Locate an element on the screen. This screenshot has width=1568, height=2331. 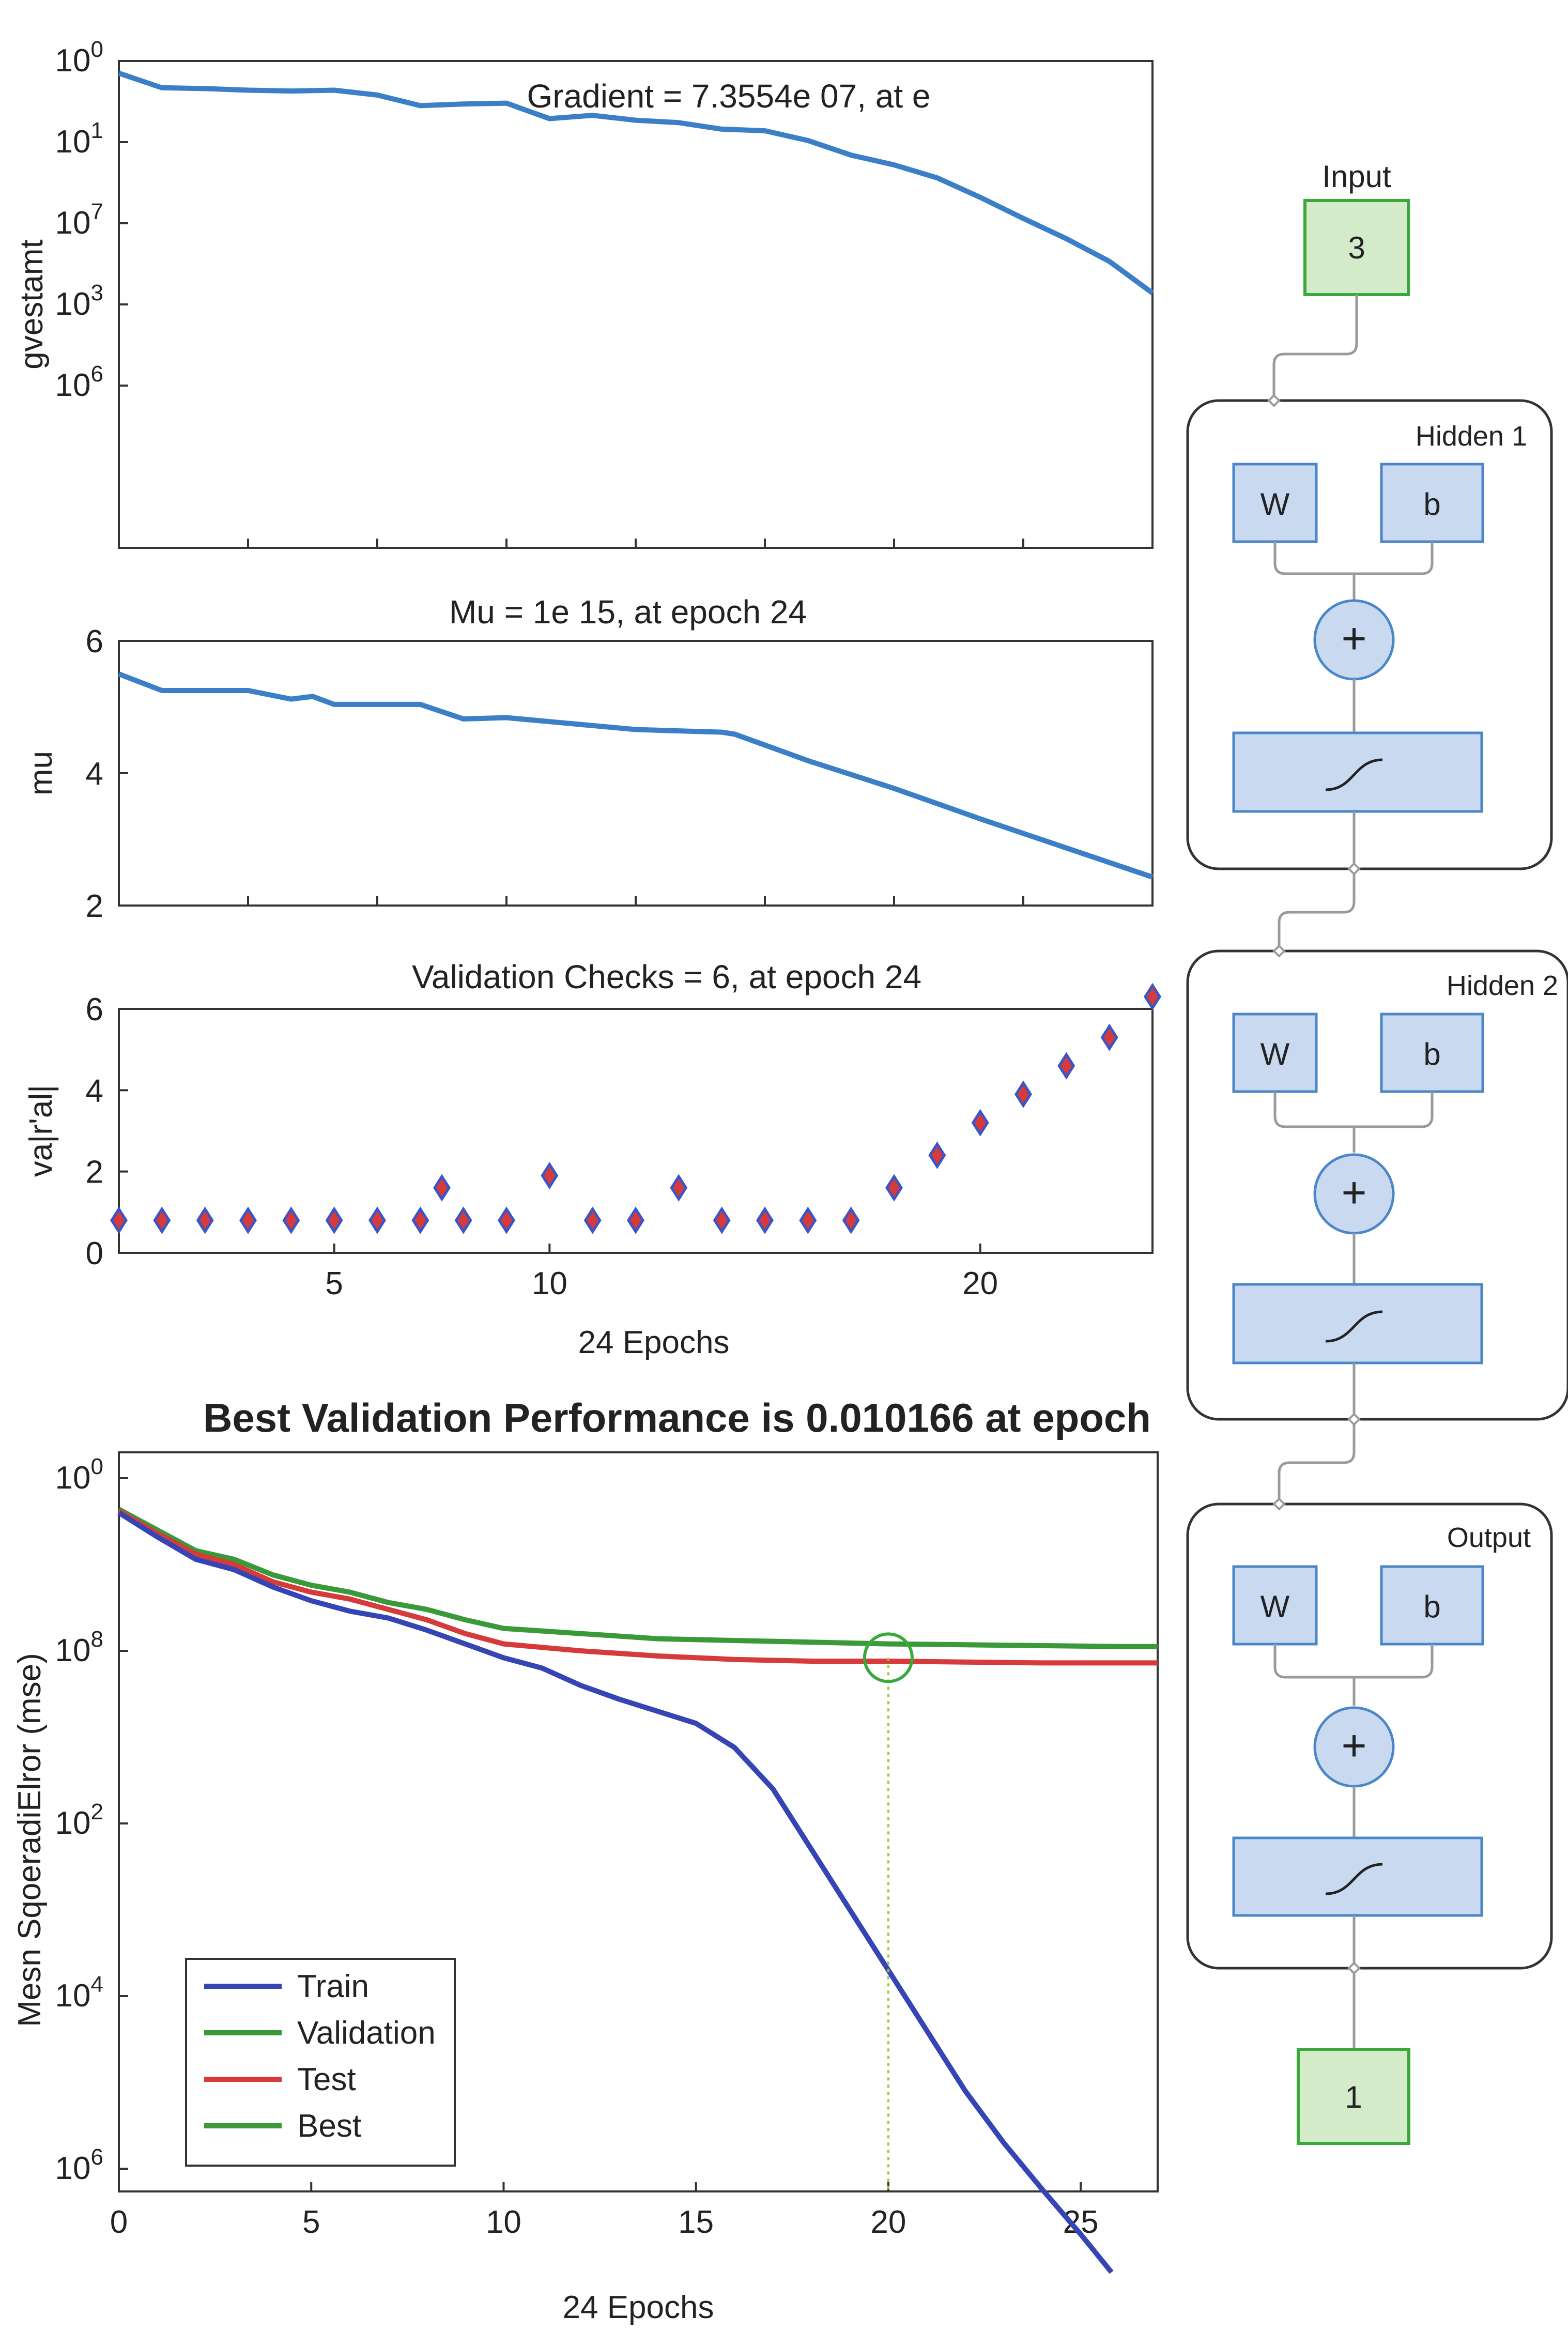
gradient-x-ticks is located at coordinates (636, 543).